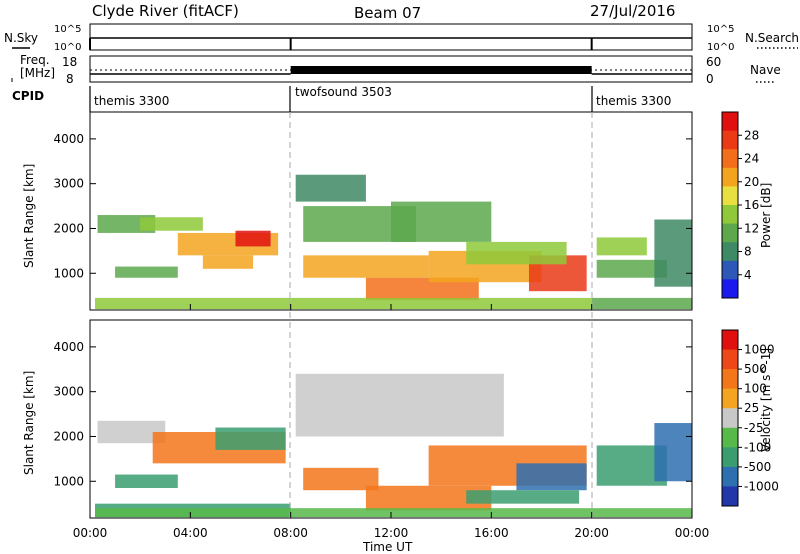 The width and height of the screenshot is (800, 554). What do you see at coordinates (28, 96) in the screenshot?
I see `cpid-label: CPID` at bounding box center [28, 96].